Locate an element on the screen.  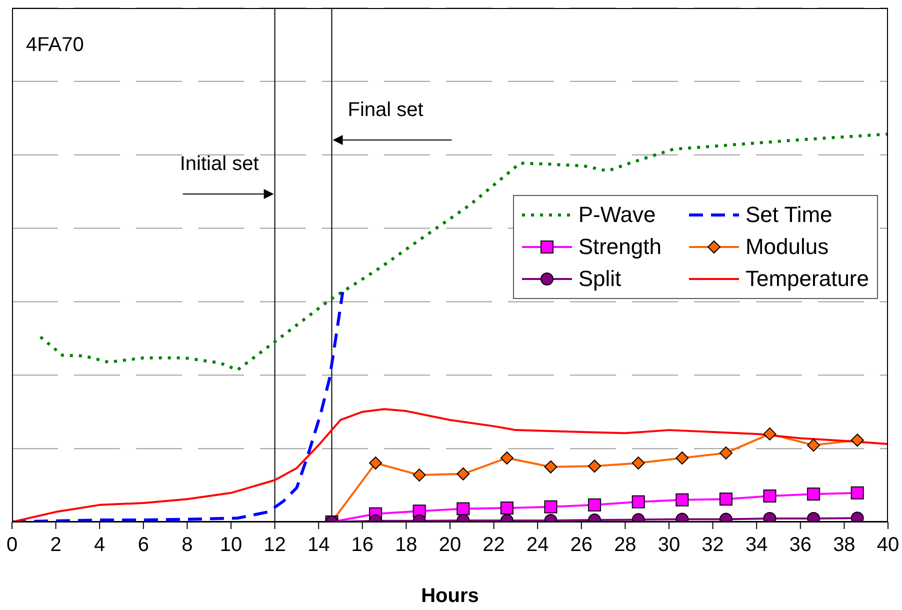
x-tick-label: 20 is located at coordinates (450, 545).